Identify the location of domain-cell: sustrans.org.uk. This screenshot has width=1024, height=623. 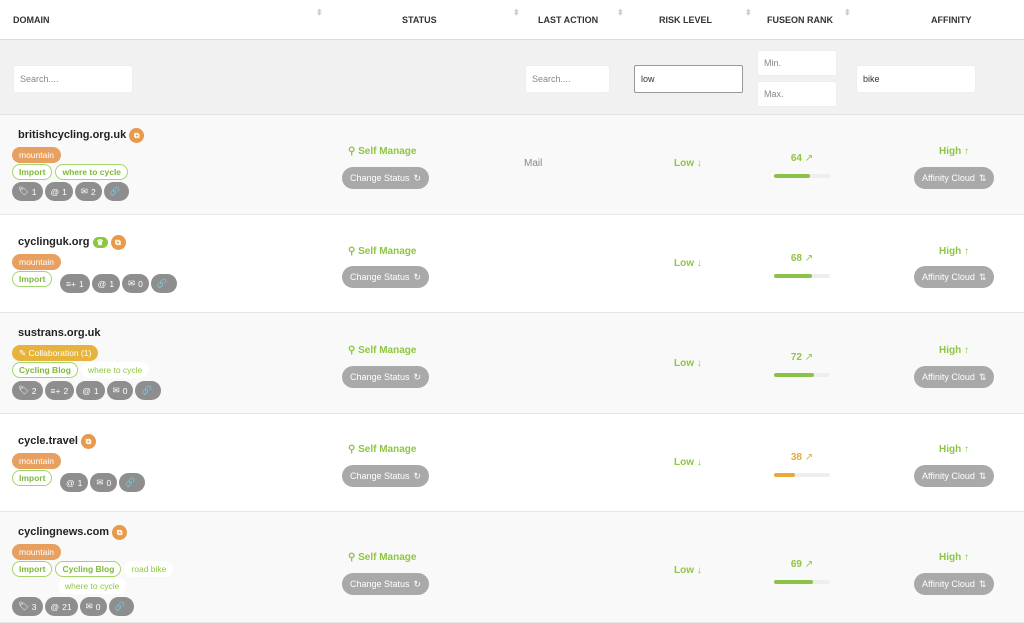
(59, 333).